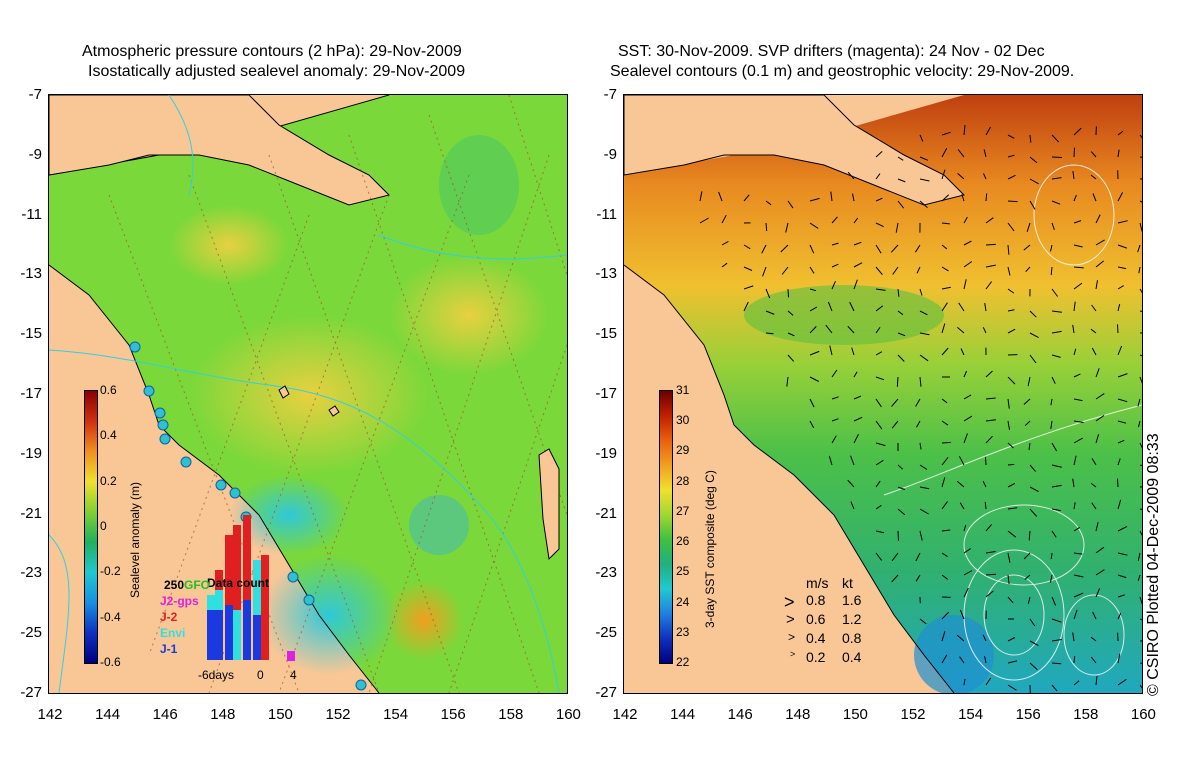 The image size is (1200, 780). I want to click on sst-colorbar, so click(666, 527).